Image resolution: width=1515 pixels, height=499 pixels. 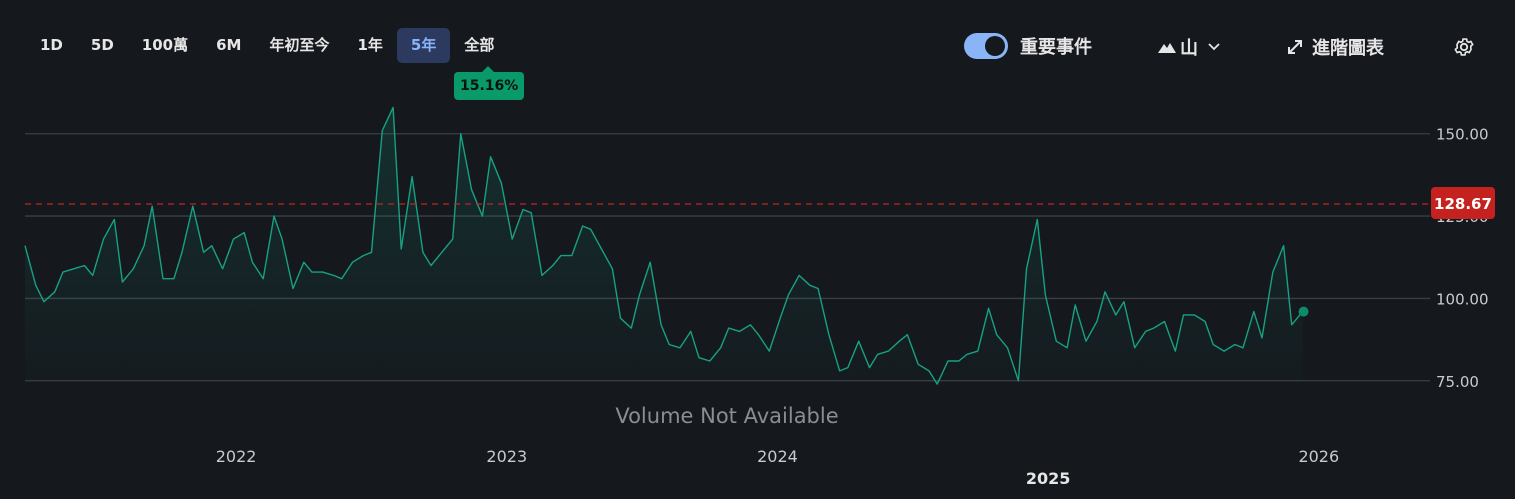 What do you see at coordinates (995, 46) in the screenshot?
I see `toggle-knob` at bounding box center [995, 46].